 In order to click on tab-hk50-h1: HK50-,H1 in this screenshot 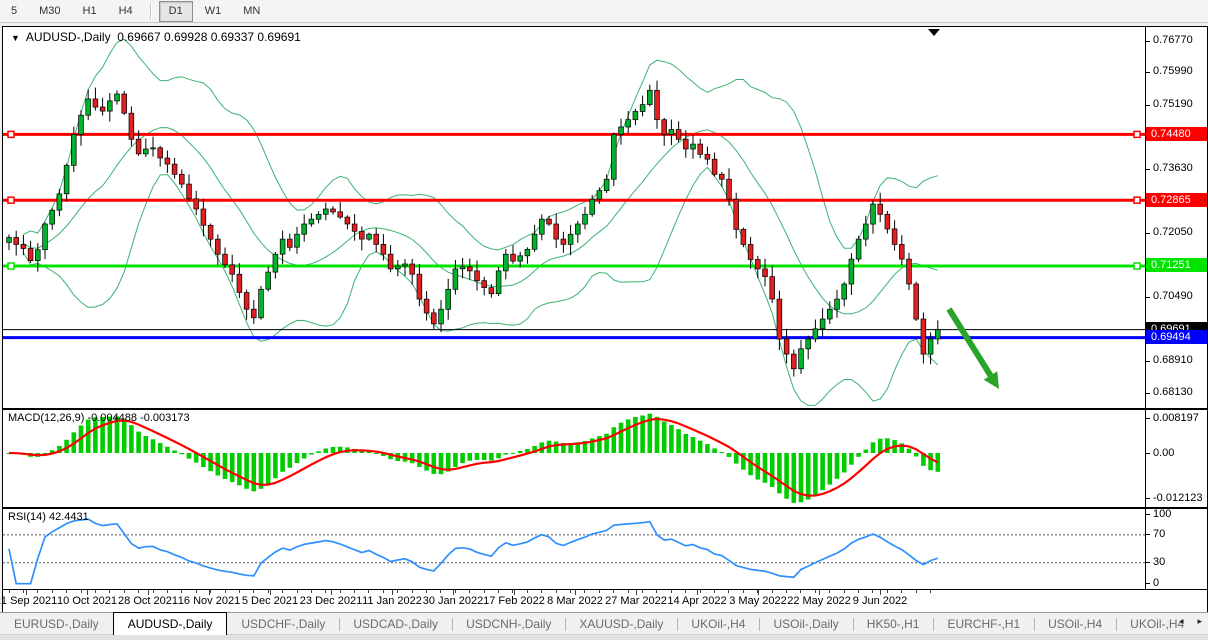, I will do `click(893, 624)`.